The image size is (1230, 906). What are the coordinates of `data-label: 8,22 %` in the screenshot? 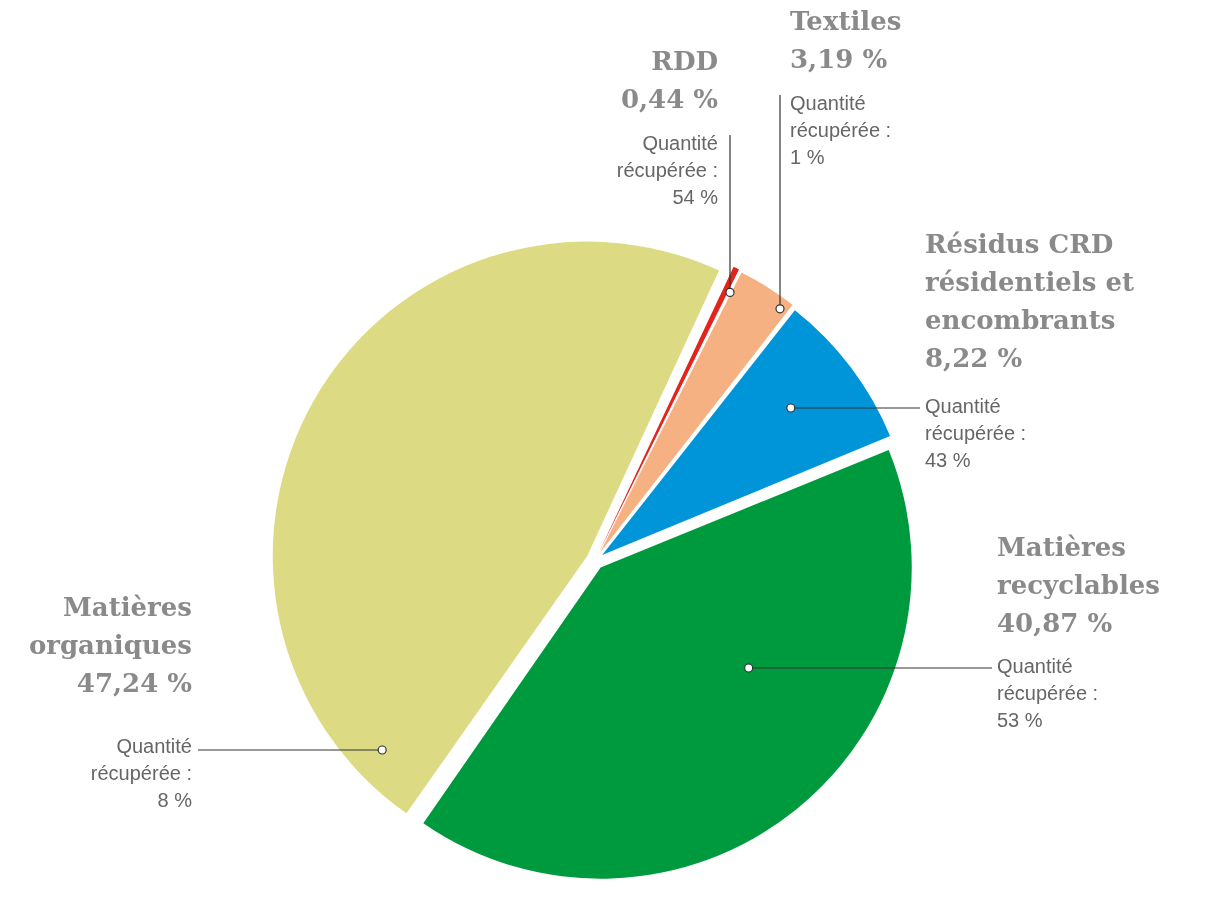 It's located at (974, 358).